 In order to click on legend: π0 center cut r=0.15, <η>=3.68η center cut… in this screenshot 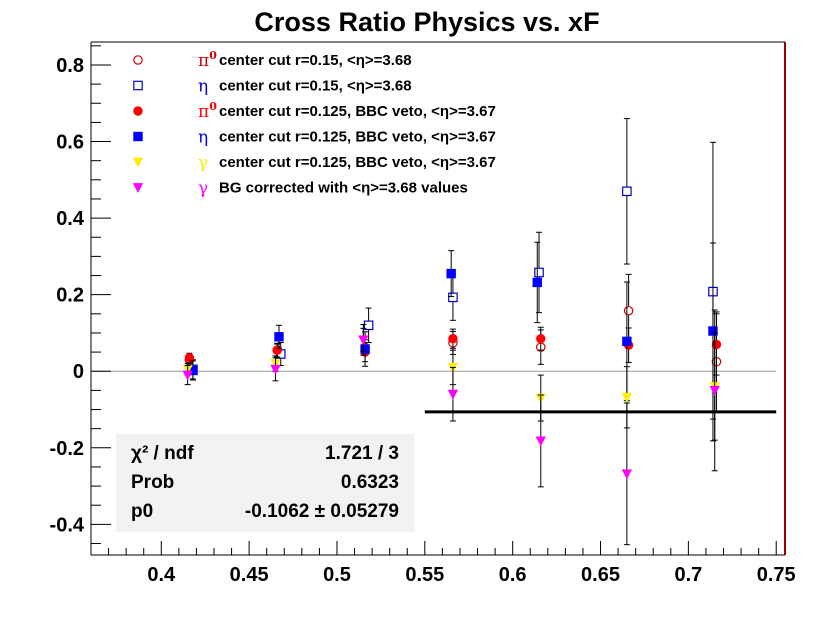, I will do `click(314, 124)`.